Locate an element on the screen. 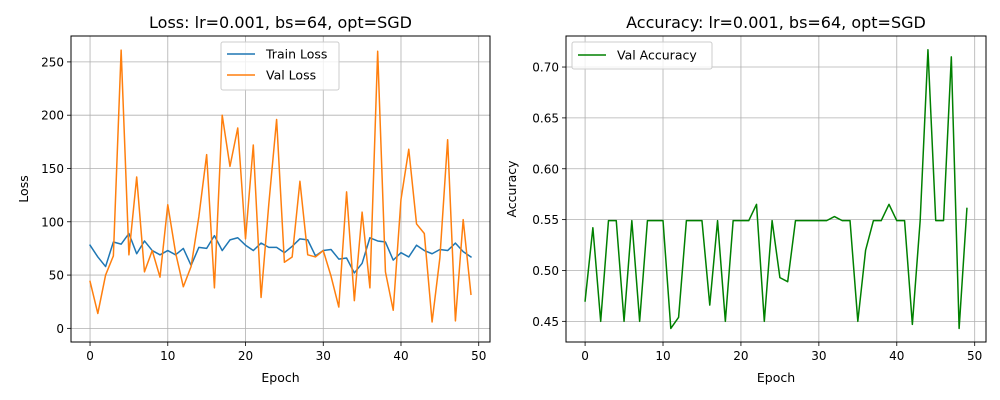  accuracy-legend: Val Accuracy is located at coordinates (642, 55).